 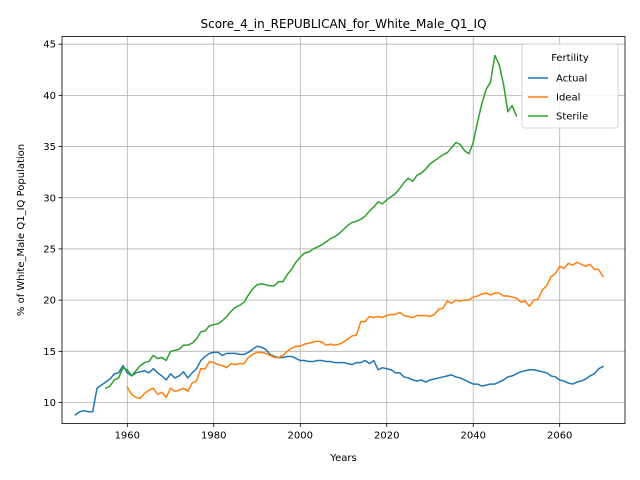 I want to click on x-axis: 1960 1980 2000 2020 2040 2060, so click(x=343, y=432).